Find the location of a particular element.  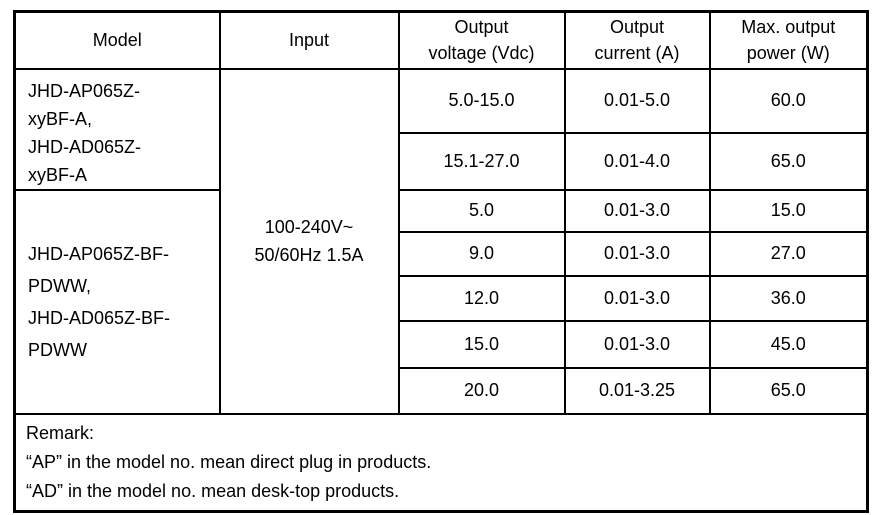

remark-title: Remark: is located at coordinates (60, 432).